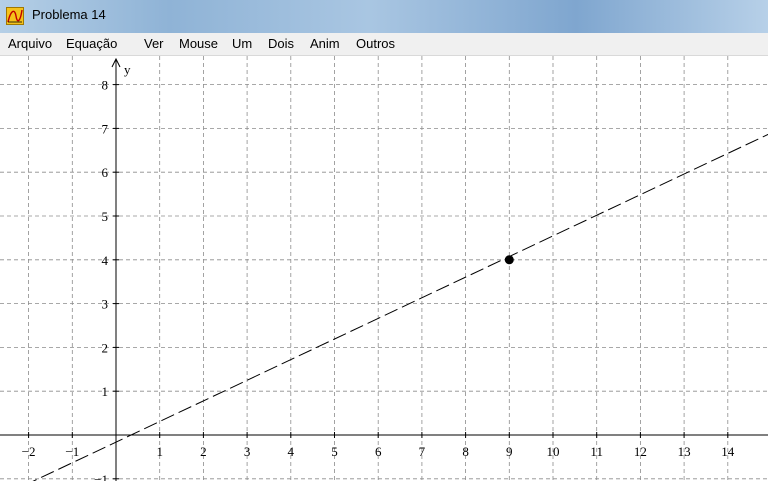 This screenshot has width=768, height=481. What do you see at coordinates (291, 451) in the screenshot?
I see `x-tick-label: 4` at bounding box center [291, 451].